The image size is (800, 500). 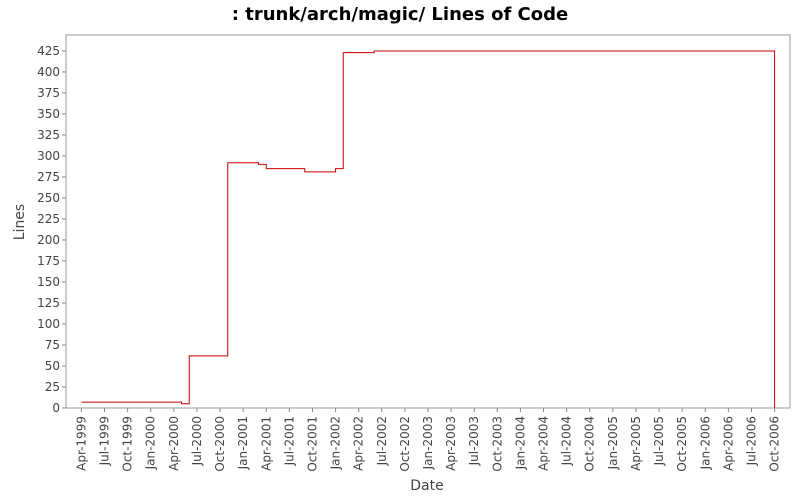 What do you see at coordinates (48, 72) in the screenshot?
I see `y-tick-label: 400` at bounding box center [48, 72].